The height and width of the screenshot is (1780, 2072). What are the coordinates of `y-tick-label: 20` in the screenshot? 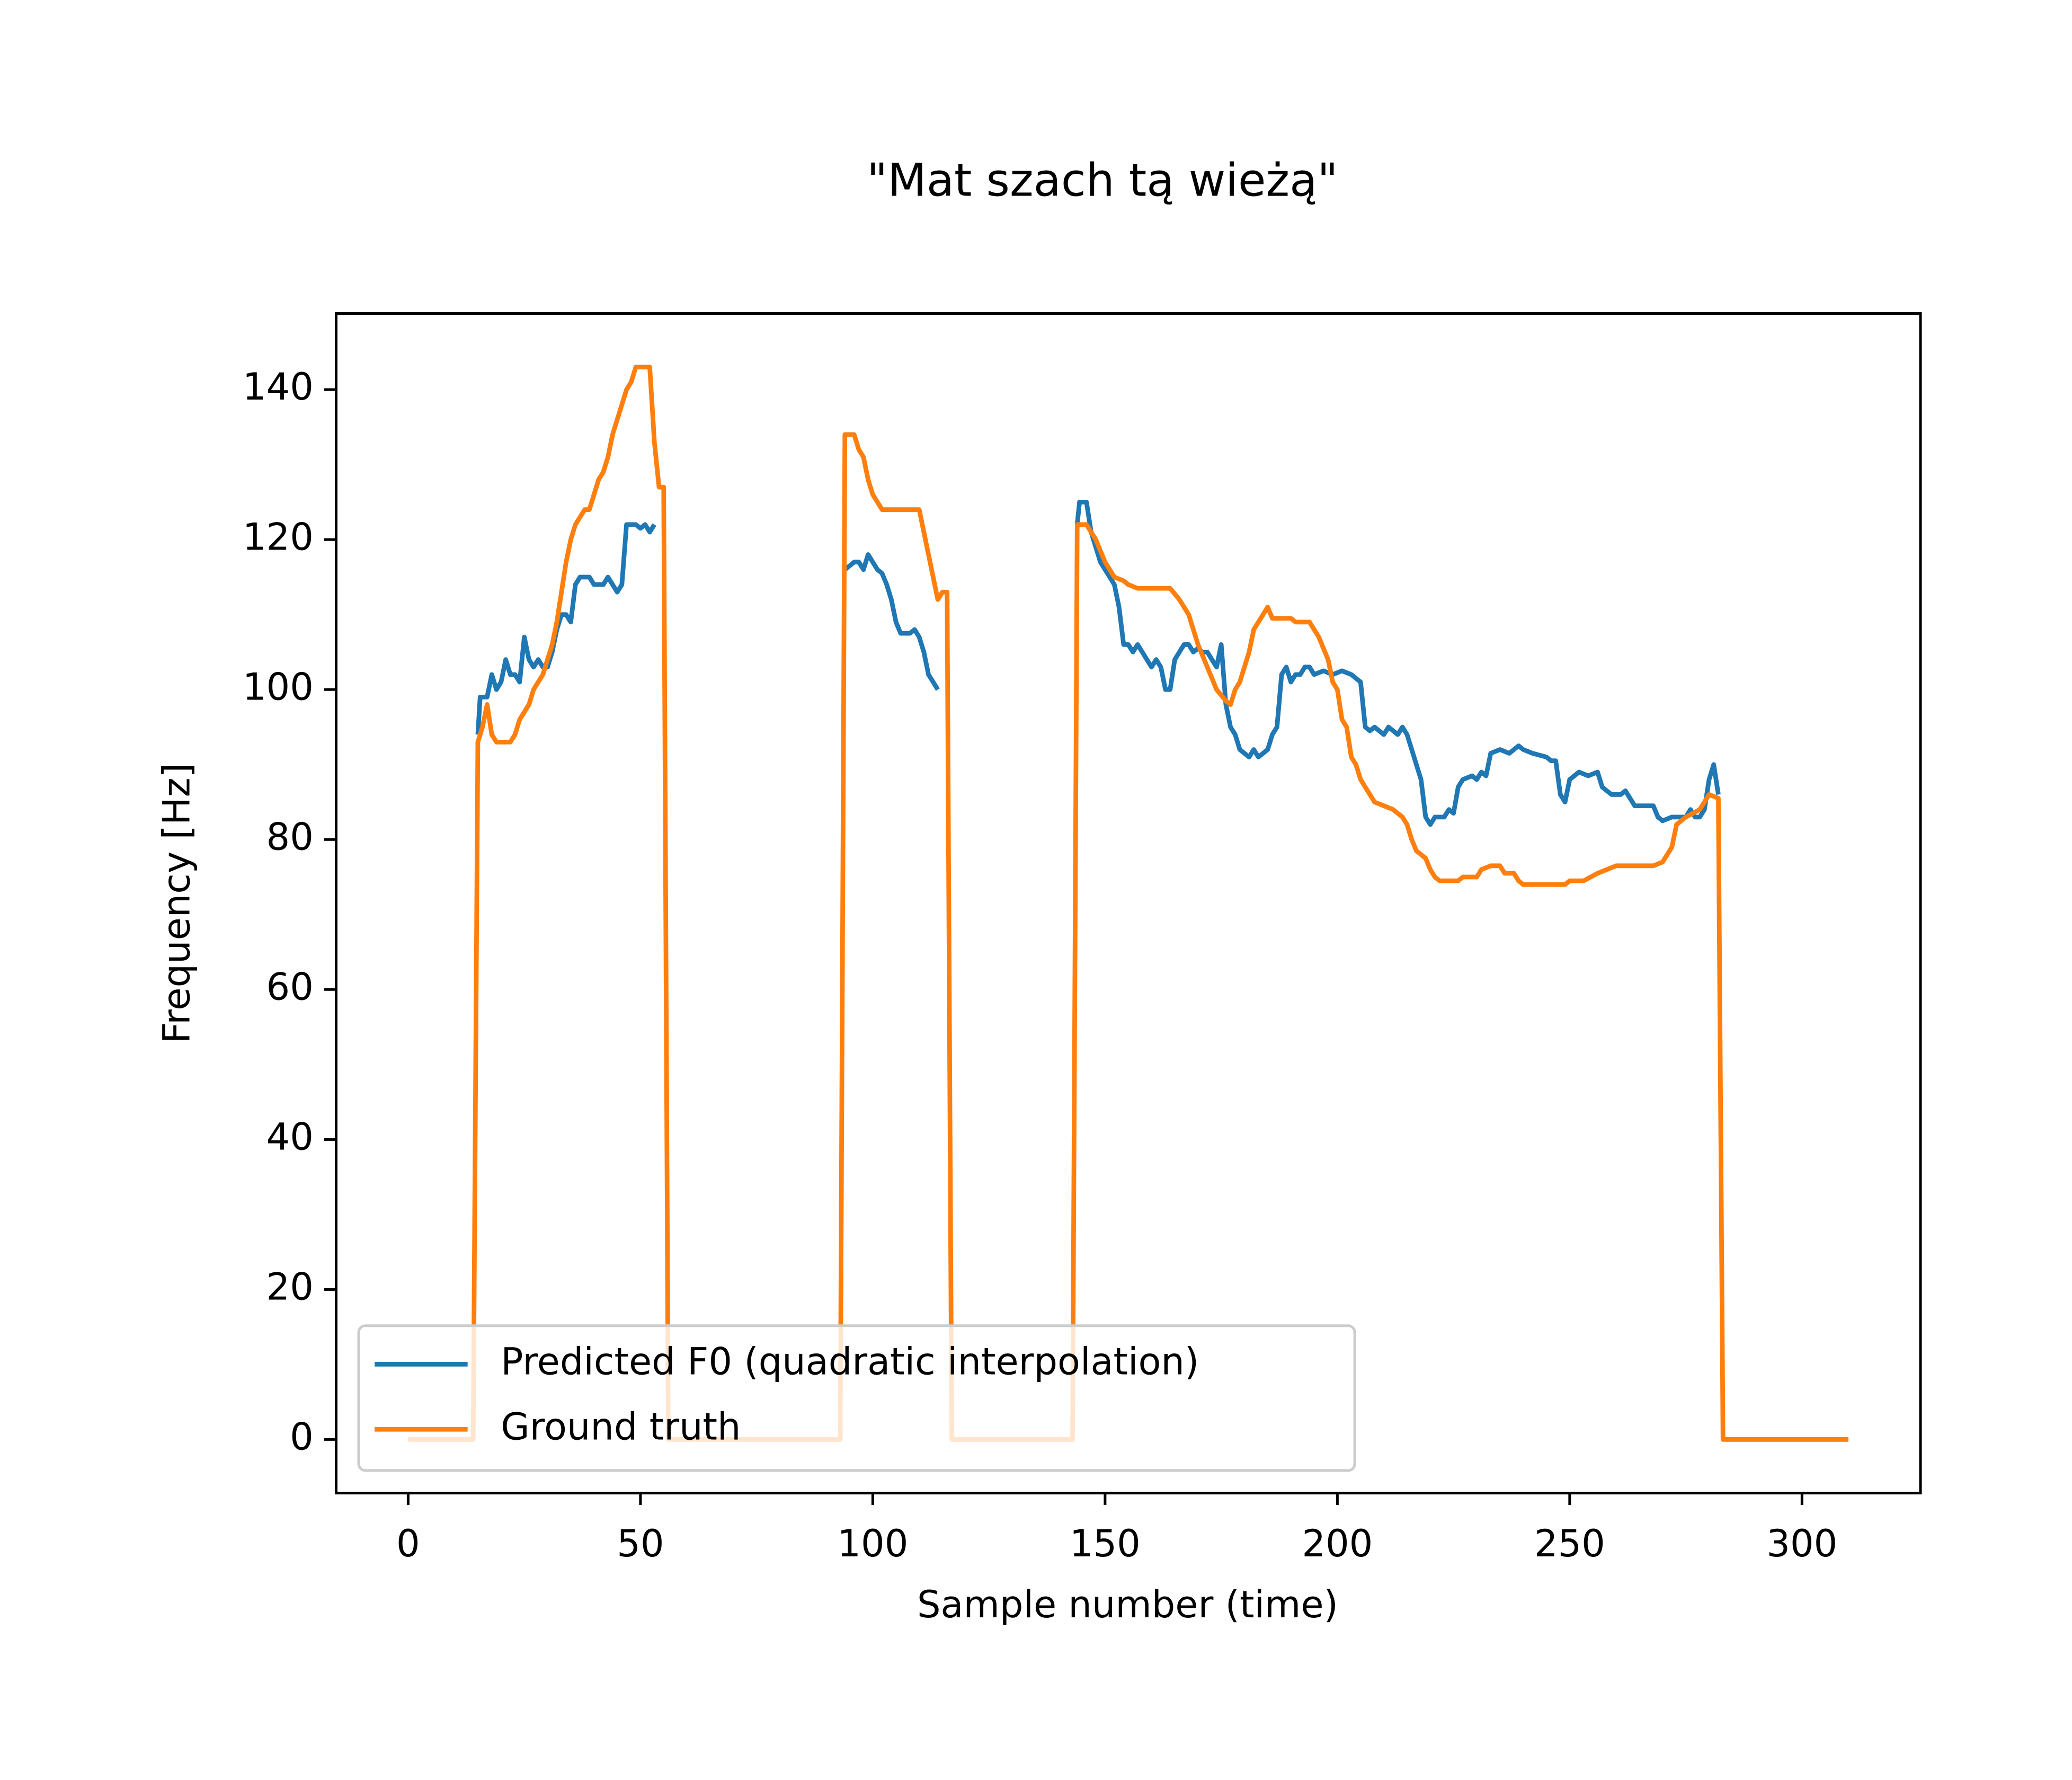 It's located at (290, 1286).